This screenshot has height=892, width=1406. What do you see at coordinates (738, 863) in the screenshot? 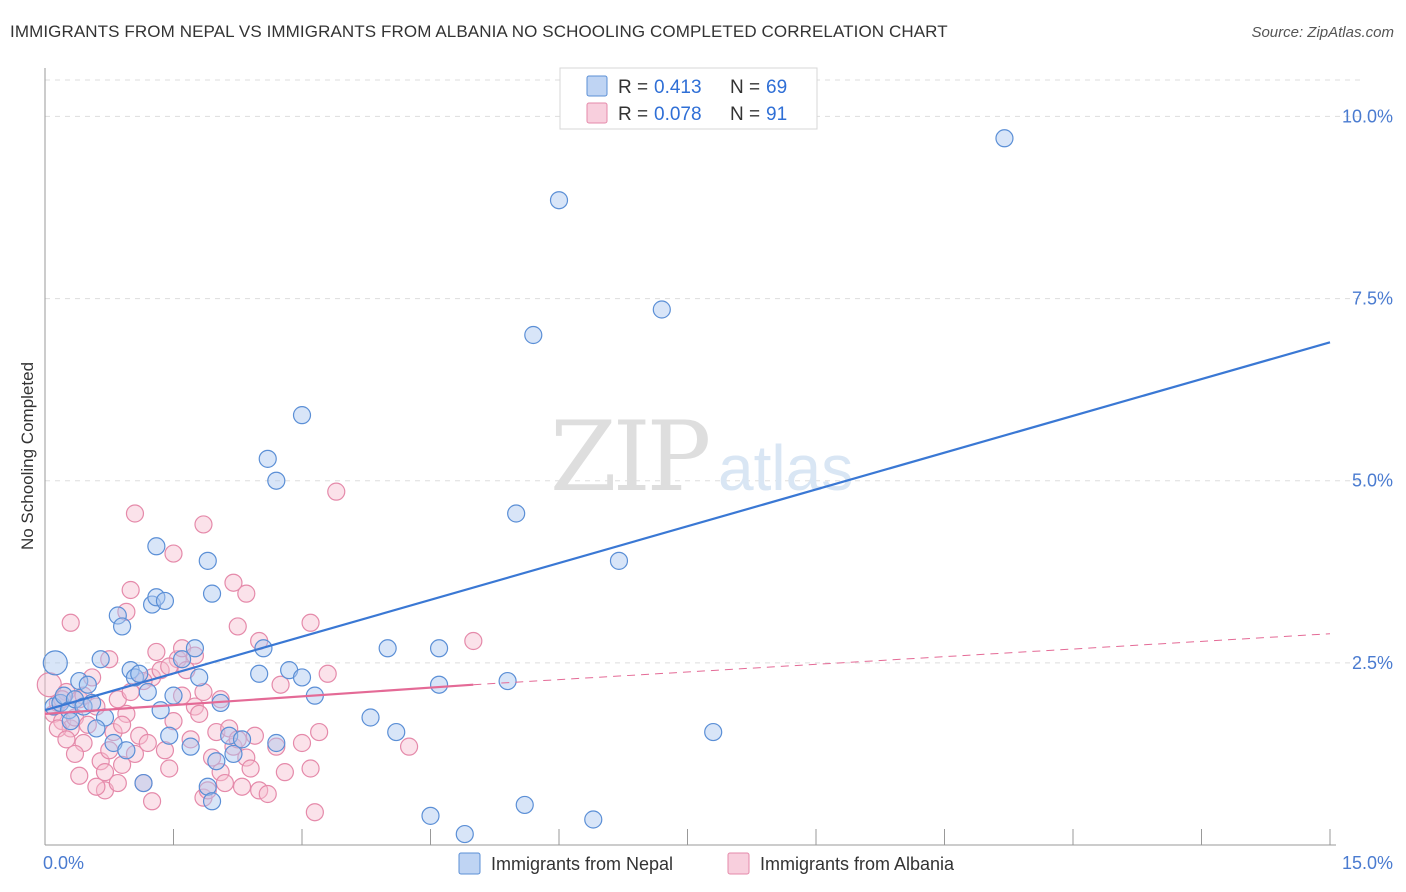
I see `series-legend-swatch-albania` at bounding box center [738, 863].